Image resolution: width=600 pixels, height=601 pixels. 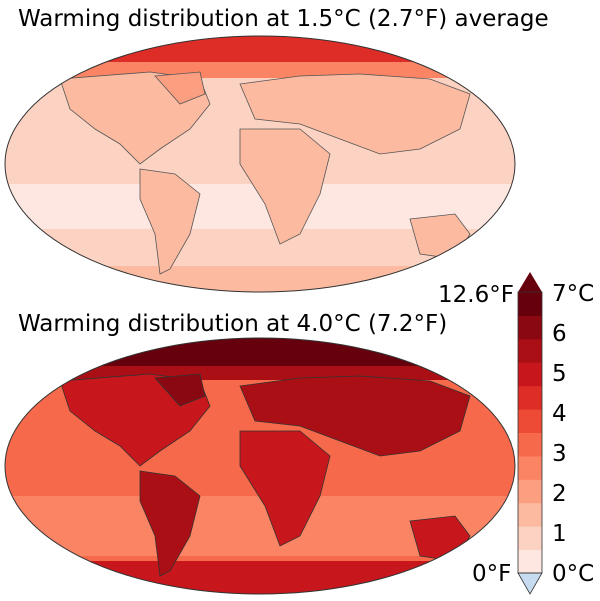 What do you see at coordinates (492, 574) in the screenshot?
I see `colorbar-min-f-label: 0°F` at bounding box center [492, 574].